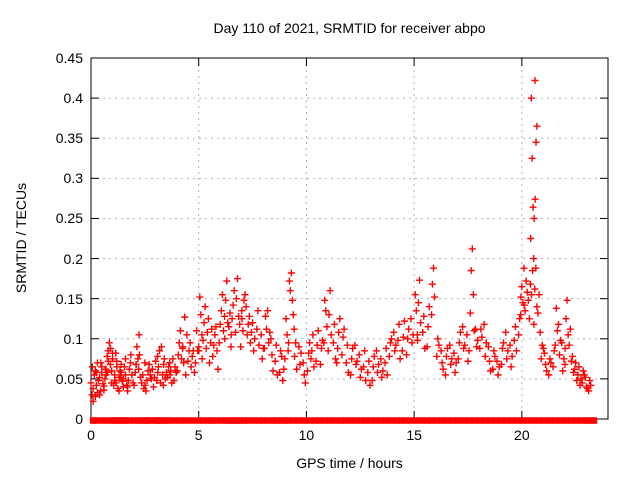 The width and height of the screenshot is (640, 480). What do you see at coordinates (69, 298) in the screenshot?
I see `y-tick-label: 0.15` at bounding box center [69, 298].